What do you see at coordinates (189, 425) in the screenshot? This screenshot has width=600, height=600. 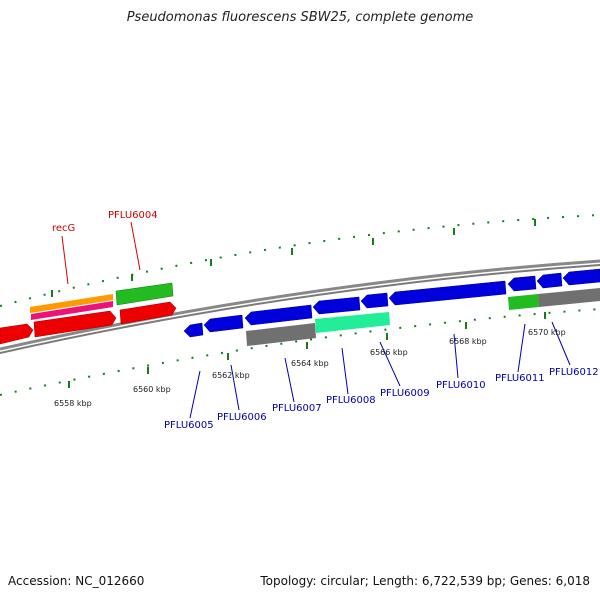 I see `gene-label-pflu6005: PFLU6005` at bounding box center [189, 425].